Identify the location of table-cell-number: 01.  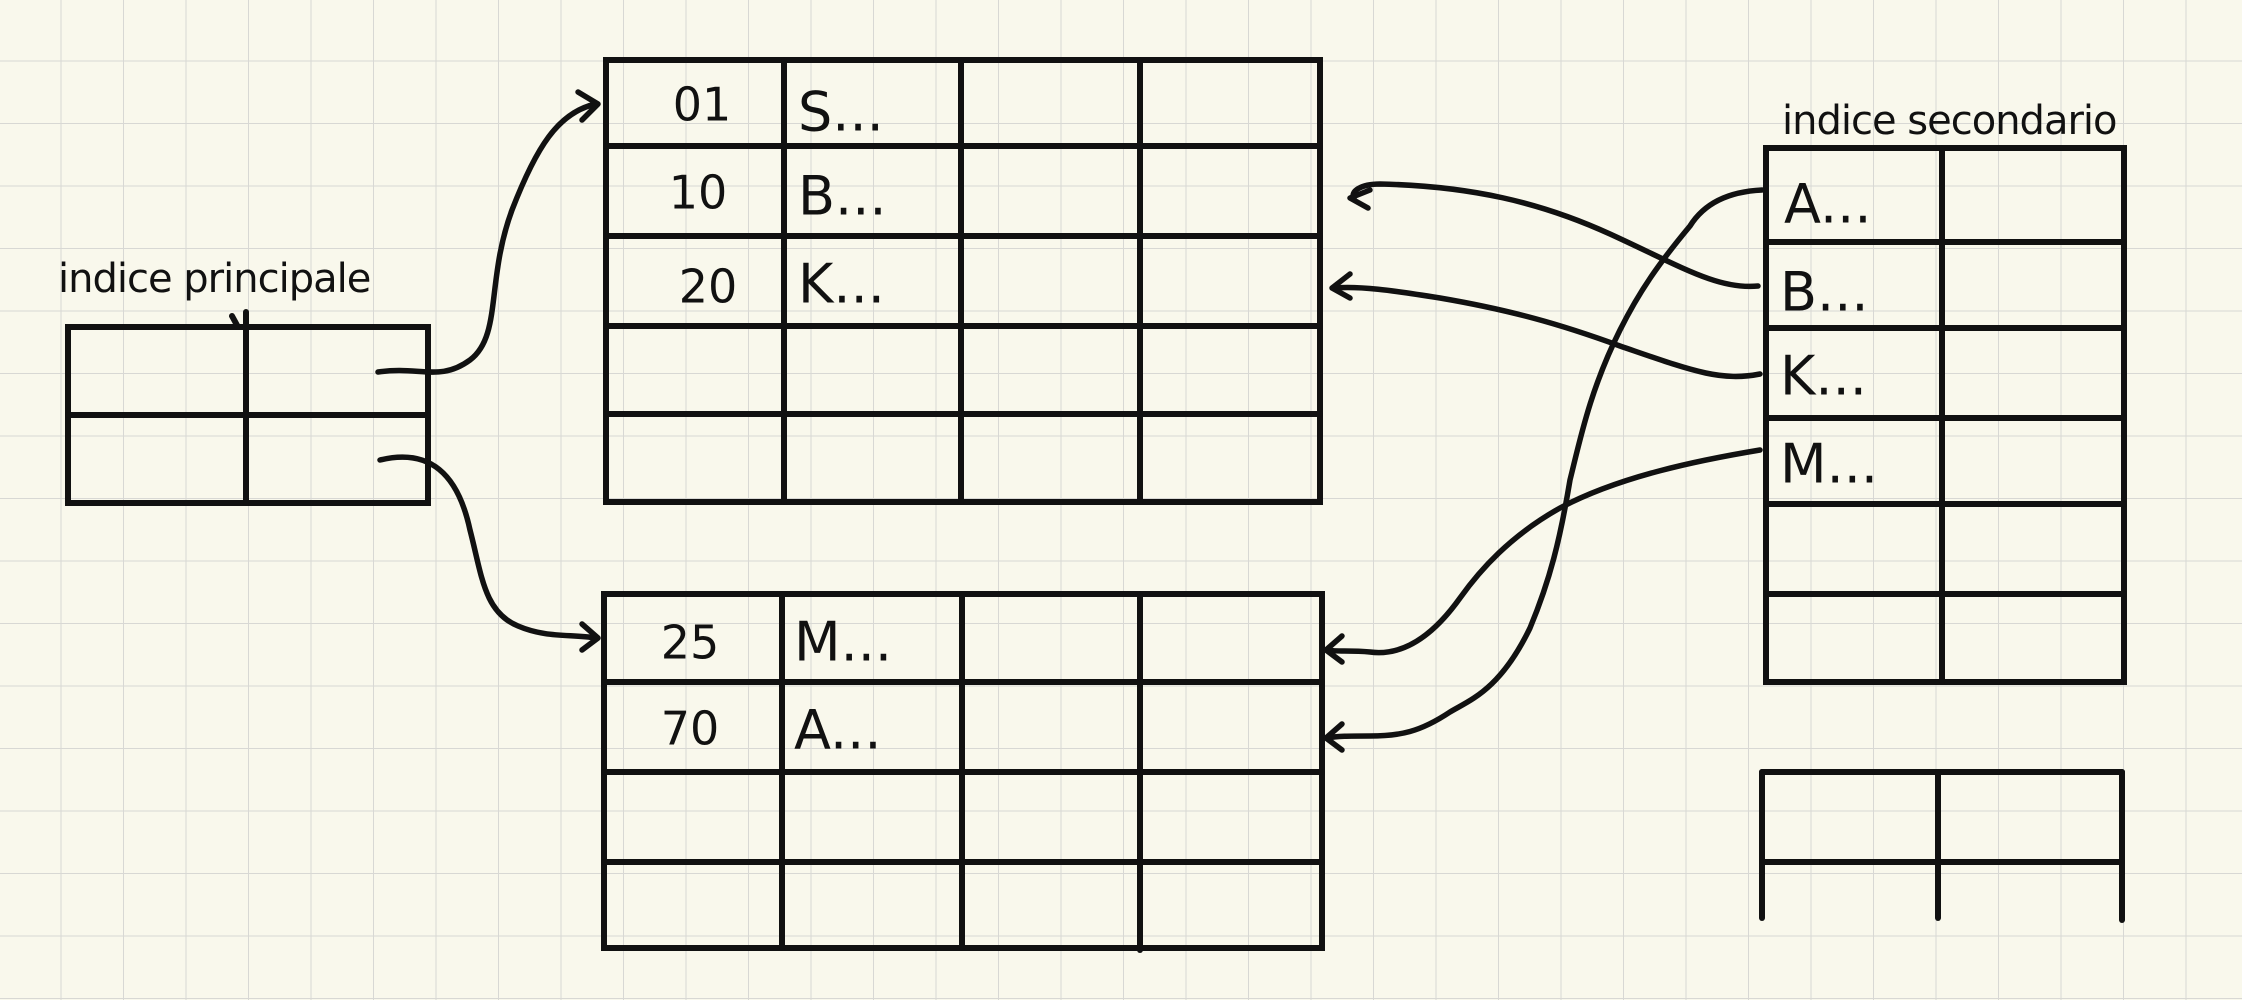
(702, 105).